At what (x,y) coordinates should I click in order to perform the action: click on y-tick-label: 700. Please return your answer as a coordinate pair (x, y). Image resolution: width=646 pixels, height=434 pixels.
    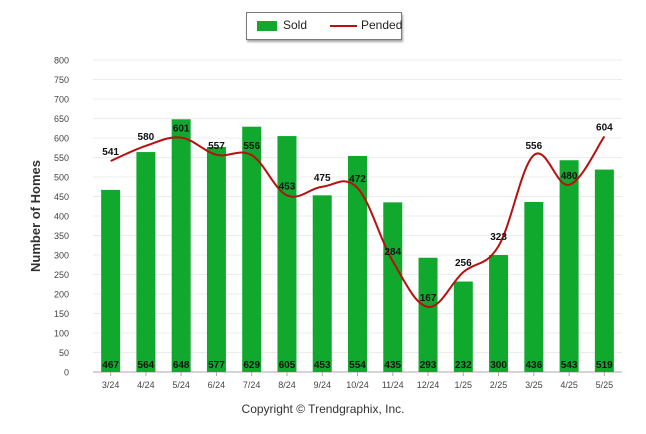
    Looking at the image, I should click on (61, 100).